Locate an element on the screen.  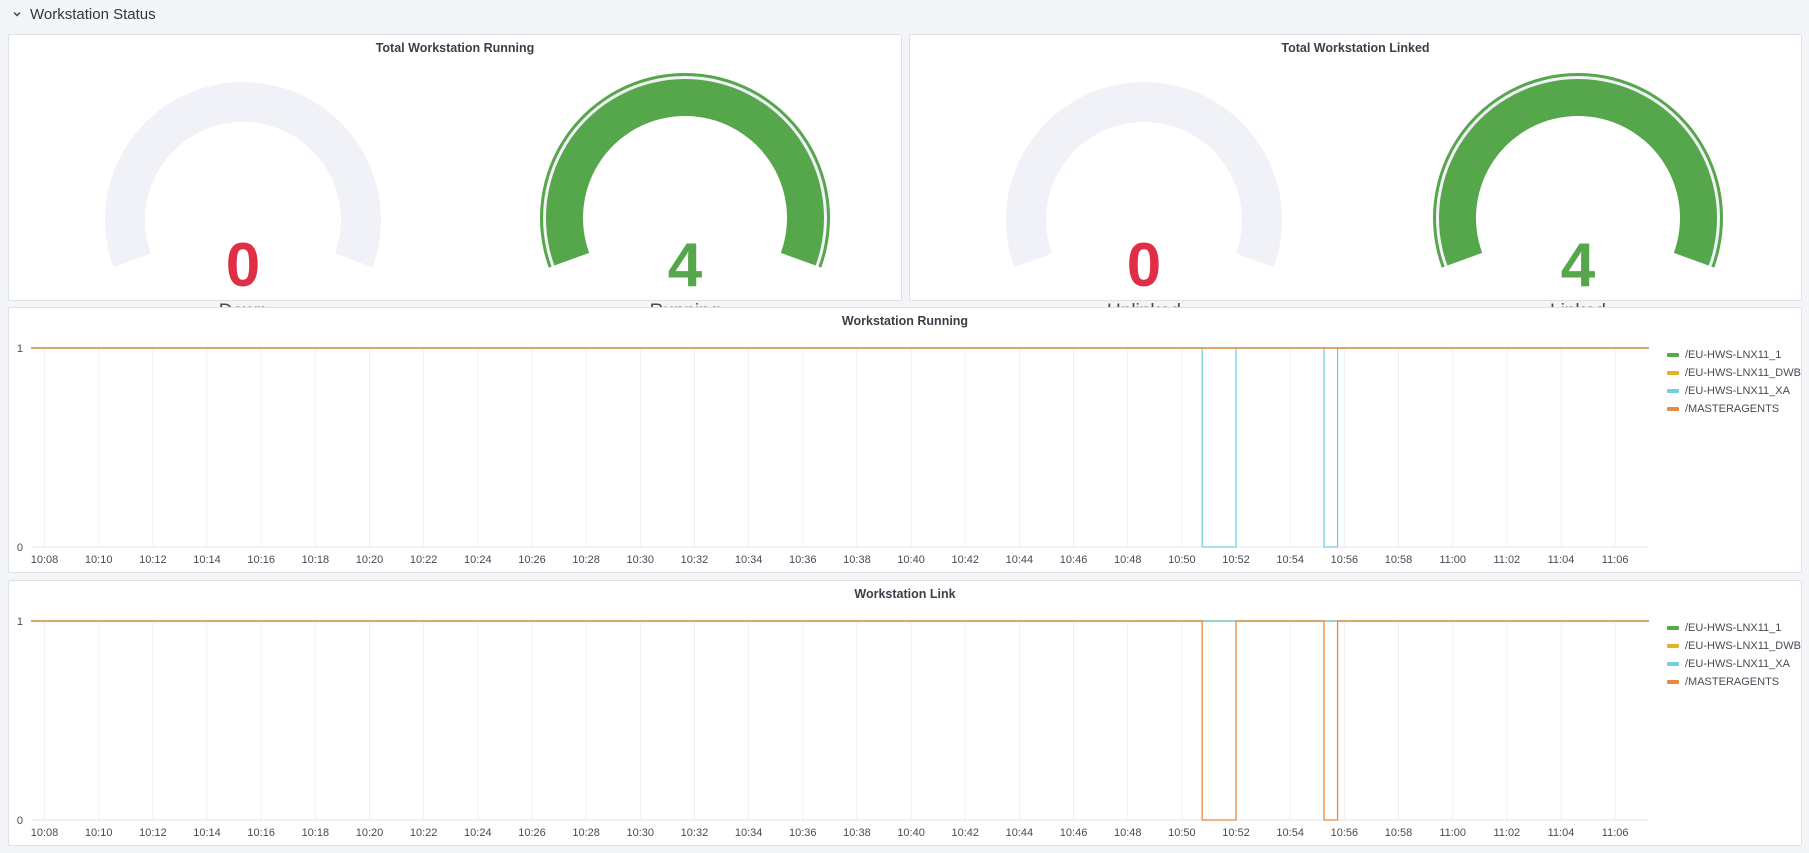
gauge-value: 0 is located at coordinates (243, 265).